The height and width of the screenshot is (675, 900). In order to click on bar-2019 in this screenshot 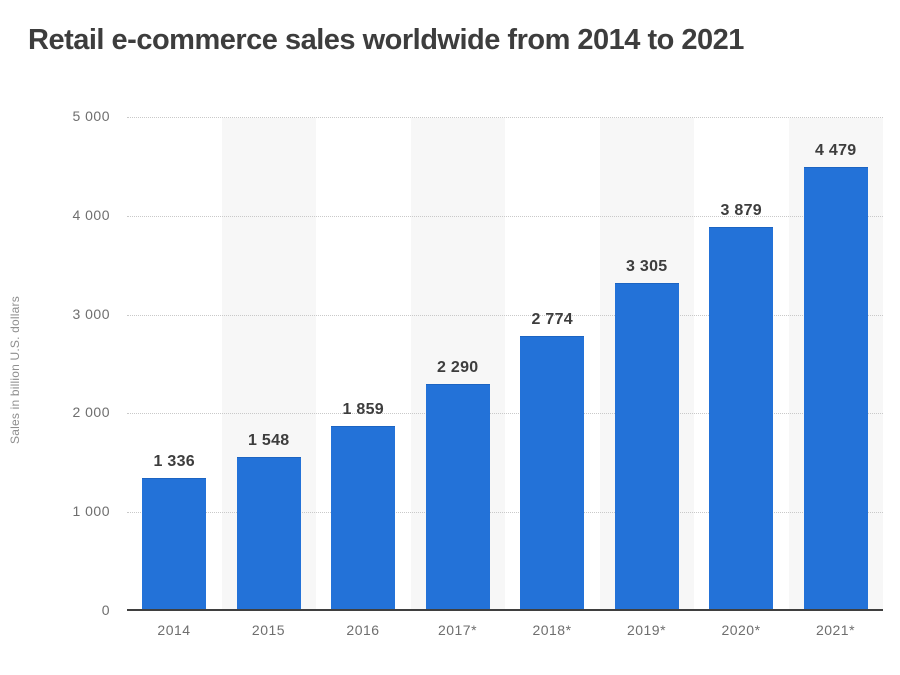, I will do `click(646, 447)`.